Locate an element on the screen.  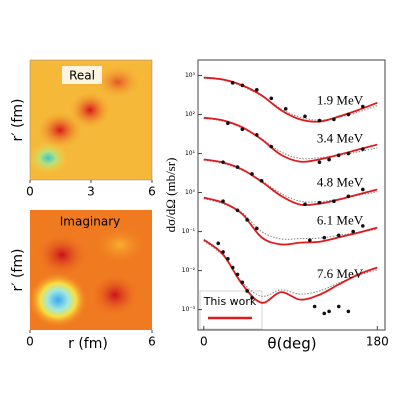
heatmap-title: Real is located at coordinates (82, 76).